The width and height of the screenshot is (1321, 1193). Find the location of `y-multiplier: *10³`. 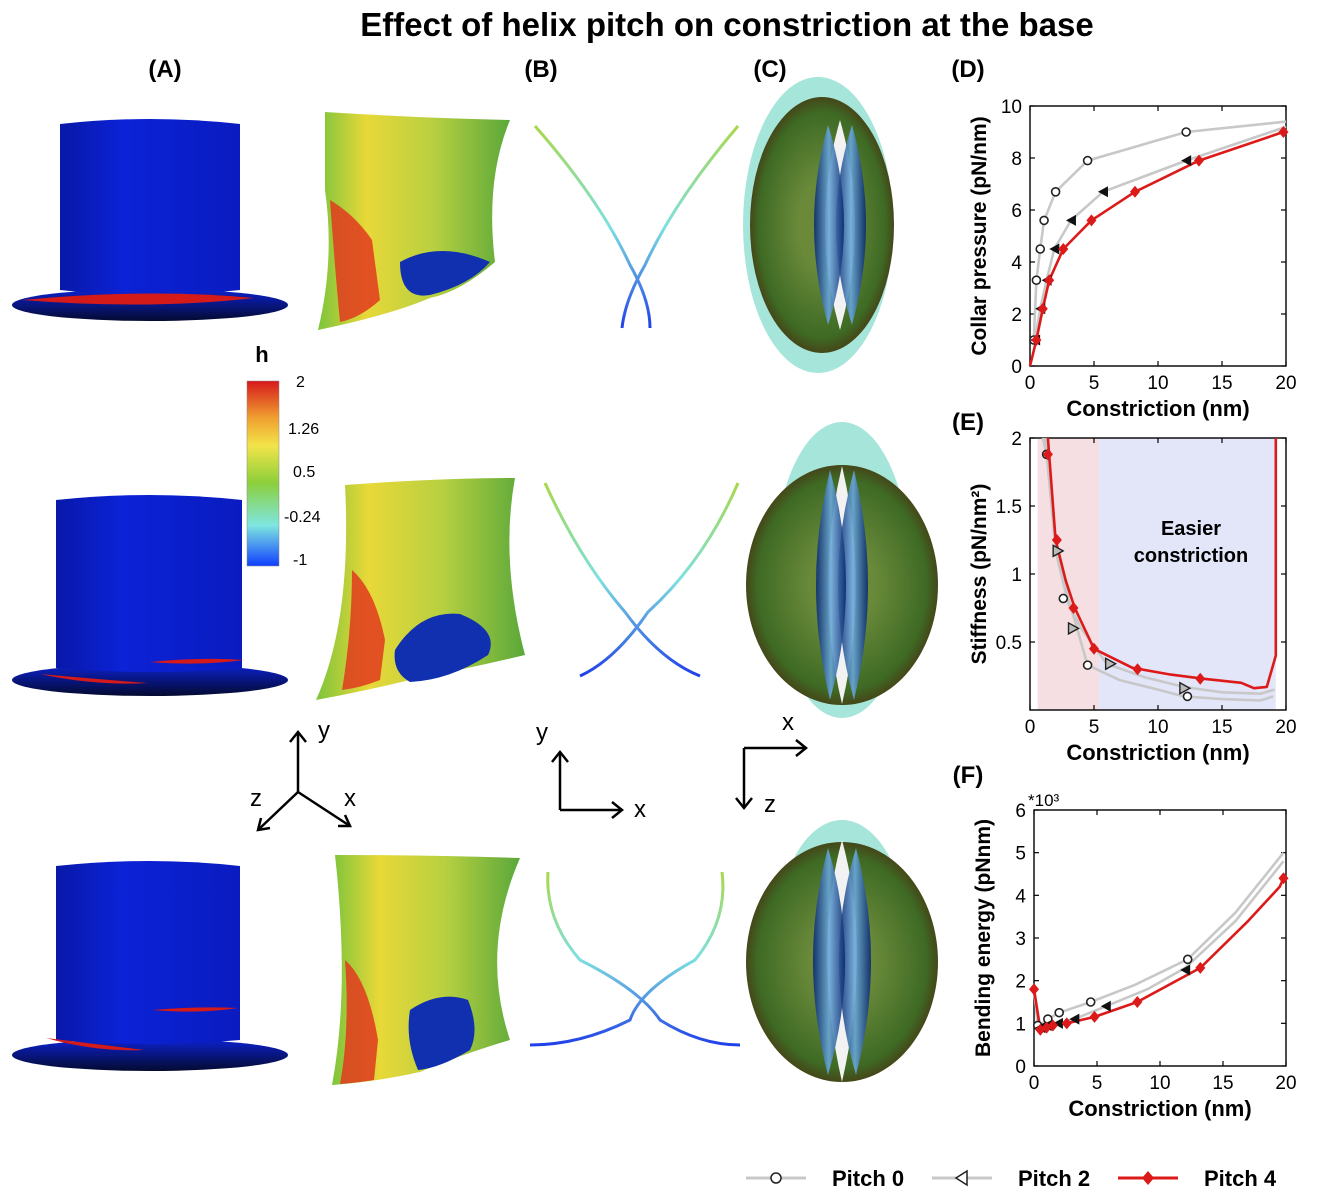

y-multiplier: *10³ is located at coordinates (1044, 800).